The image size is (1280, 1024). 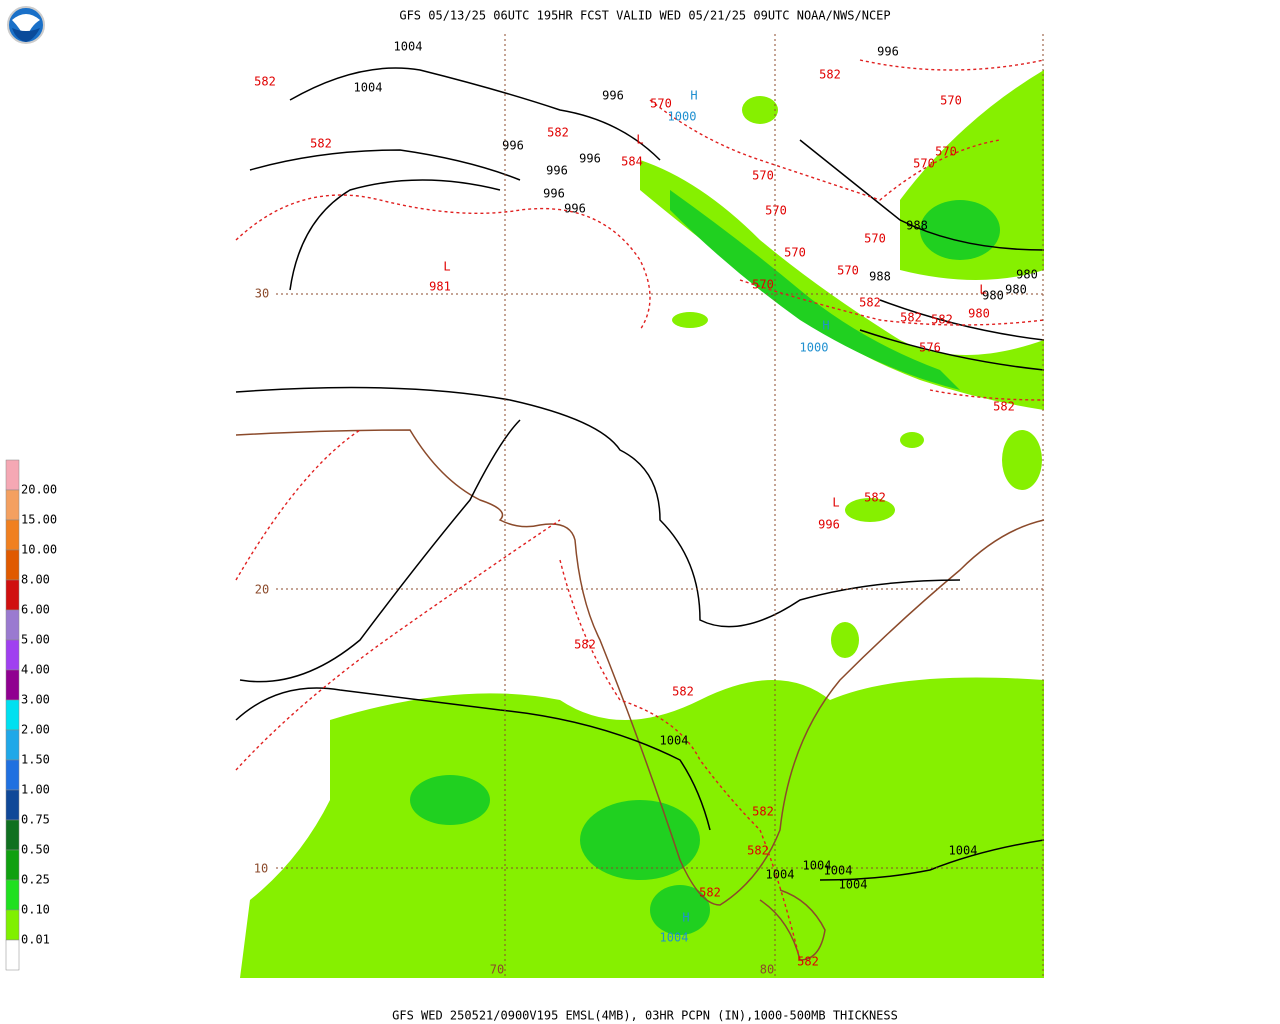 What do you see at coordinates (35, 760) in the screenshot?
I see `legend-label: 1.50` at bounding box center [35, 760].